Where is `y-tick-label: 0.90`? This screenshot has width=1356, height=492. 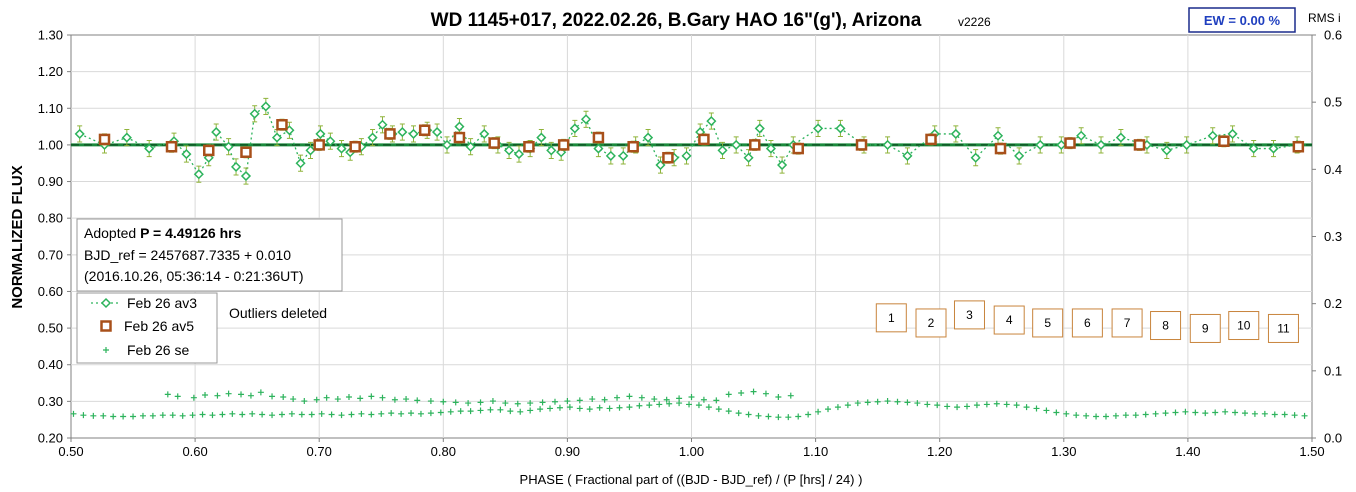 y-tick-label: 0.90 is located at coordinates (50, 181).